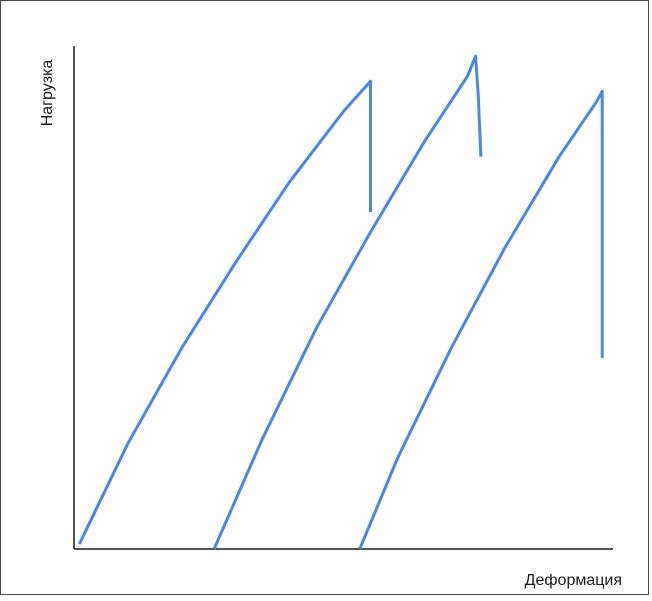 This screenshot has width=652, height=601. Describe the element at coordinates (573, 580) in the screenshot. I see `x-axis-label: Деформация` at that location.